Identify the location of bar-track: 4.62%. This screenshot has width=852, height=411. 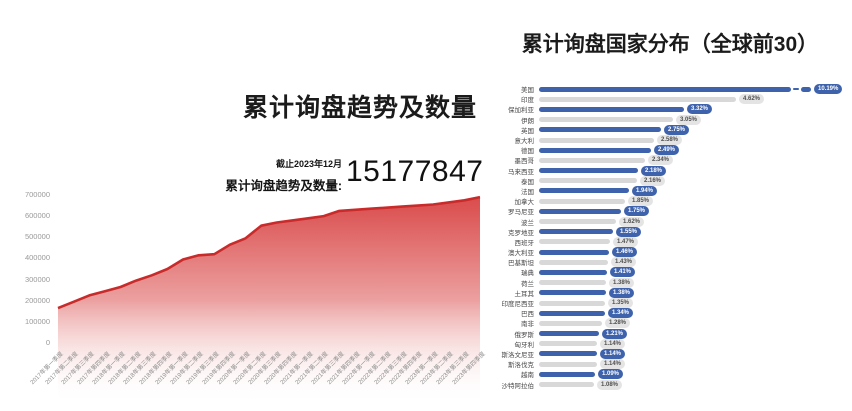
(693, 99).